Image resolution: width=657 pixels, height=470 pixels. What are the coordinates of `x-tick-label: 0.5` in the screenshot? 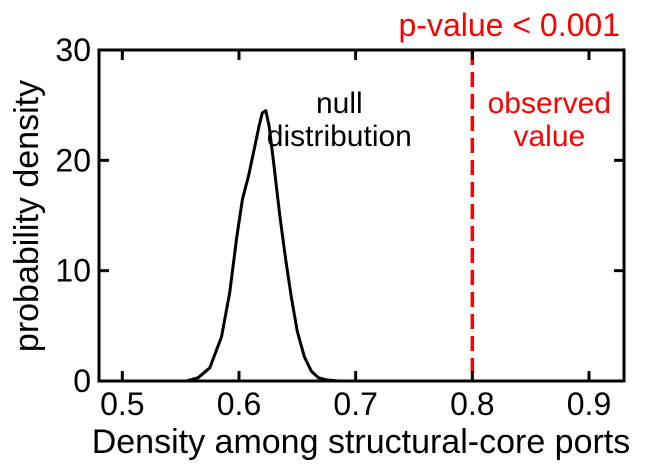 It's located at (122, 404).